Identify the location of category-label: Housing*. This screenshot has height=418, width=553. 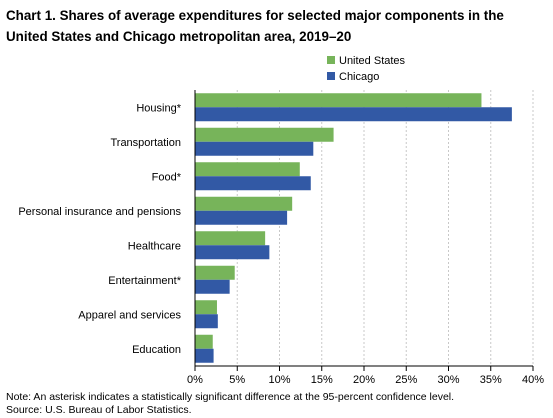
(158, 108).